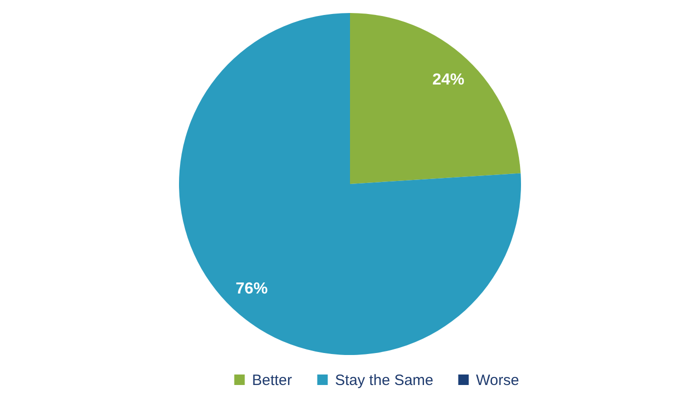 Image resolution: width=700 pixels, height=400 pixels. Describe the element at coordinates (252, 289) in the screenshot. I see `data-label: 76%` at that location.